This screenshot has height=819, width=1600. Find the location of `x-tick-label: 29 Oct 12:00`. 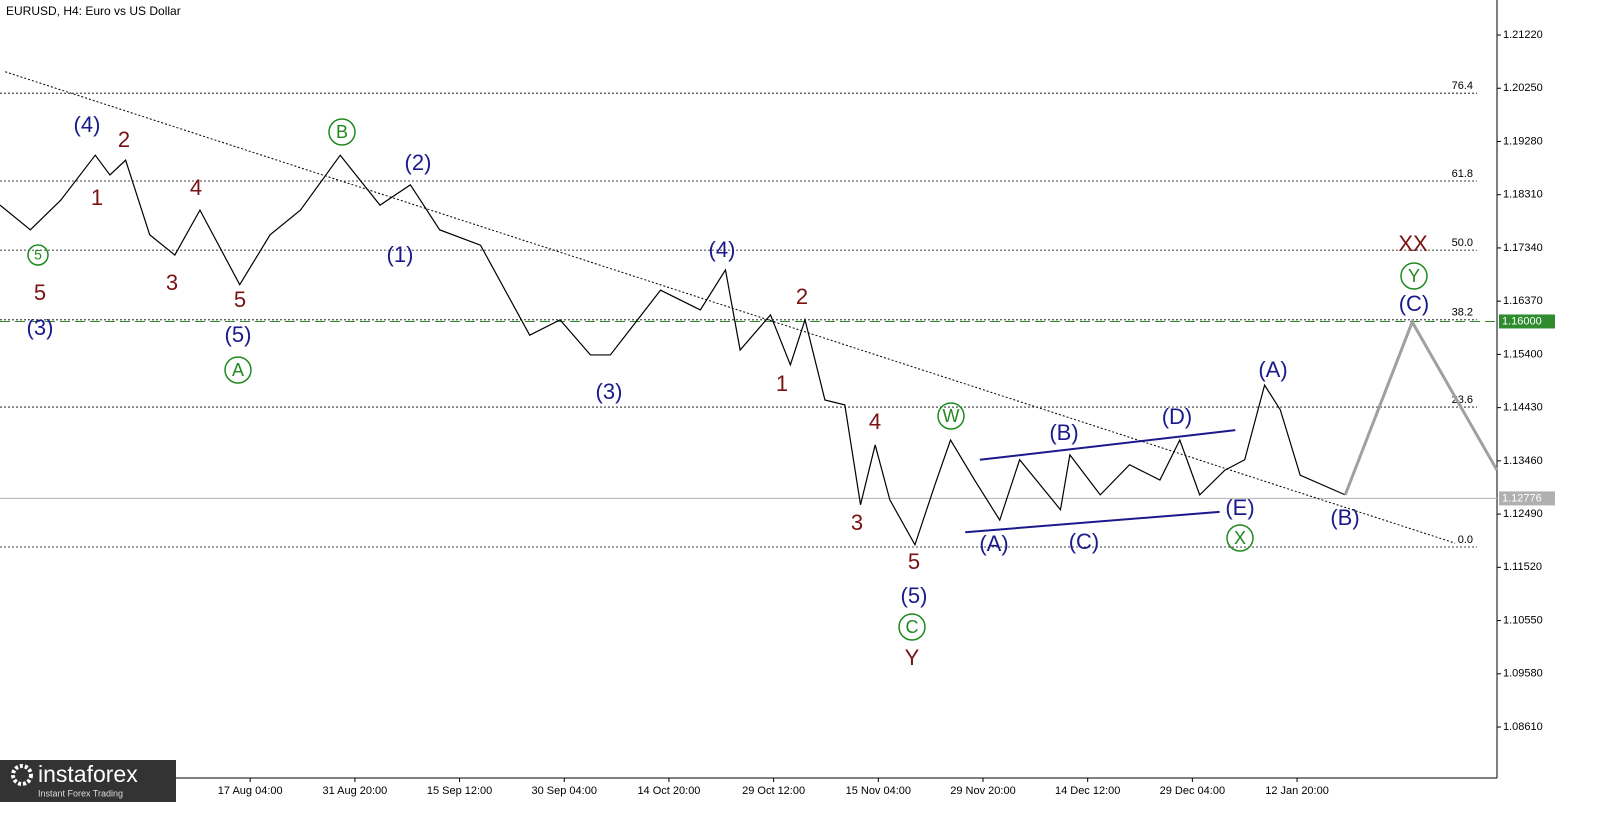

x-tick-label: 29 Oct 12:00 is located at coordinates (773, 791).